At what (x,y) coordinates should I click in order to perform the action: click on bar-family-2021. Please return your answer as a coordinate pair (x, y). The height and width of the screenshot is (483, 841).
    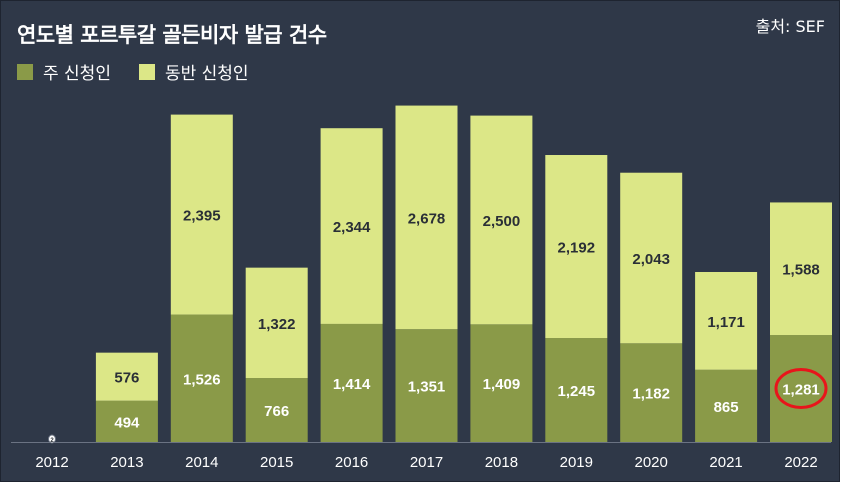
    Looking at the image, I should click on (726, 320).